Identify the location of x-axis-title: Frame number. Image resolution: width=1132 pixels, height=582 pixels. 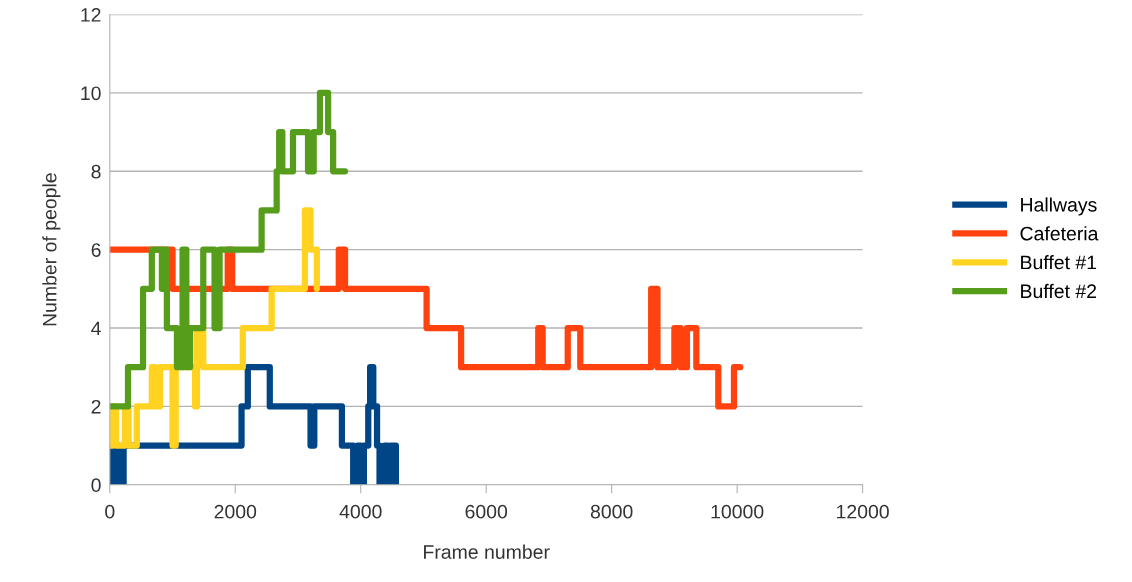
(487, 551).